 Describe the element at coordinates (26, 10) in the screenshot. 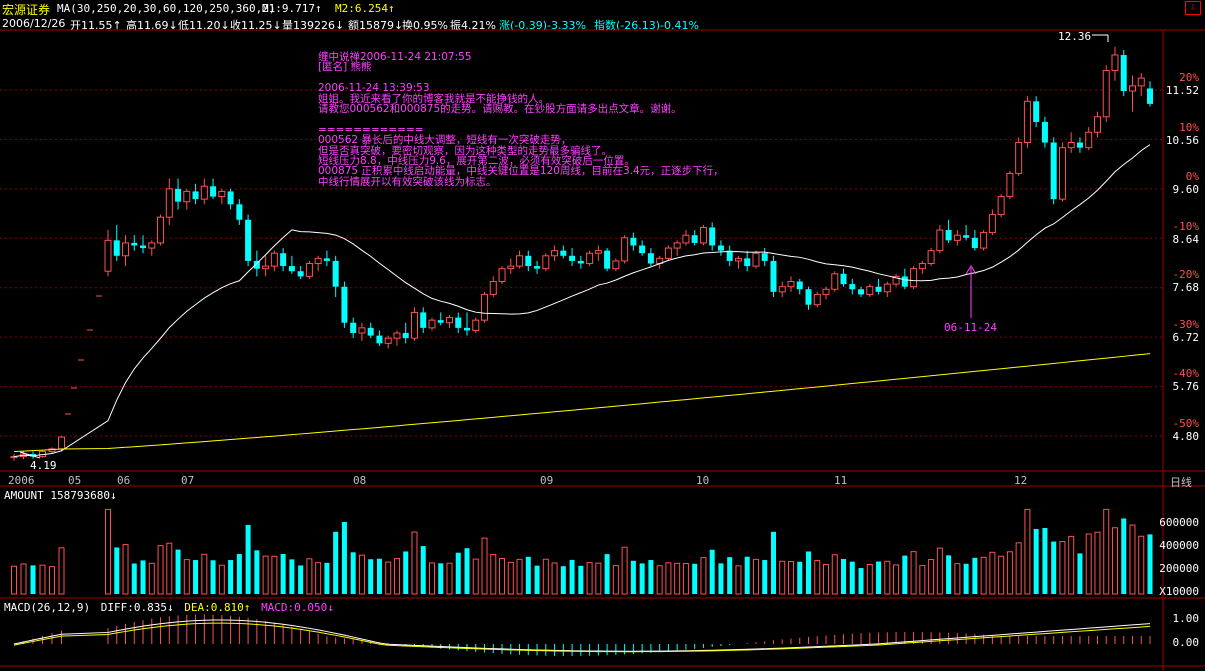

I see `brand-label: 宏源证券` at that location.